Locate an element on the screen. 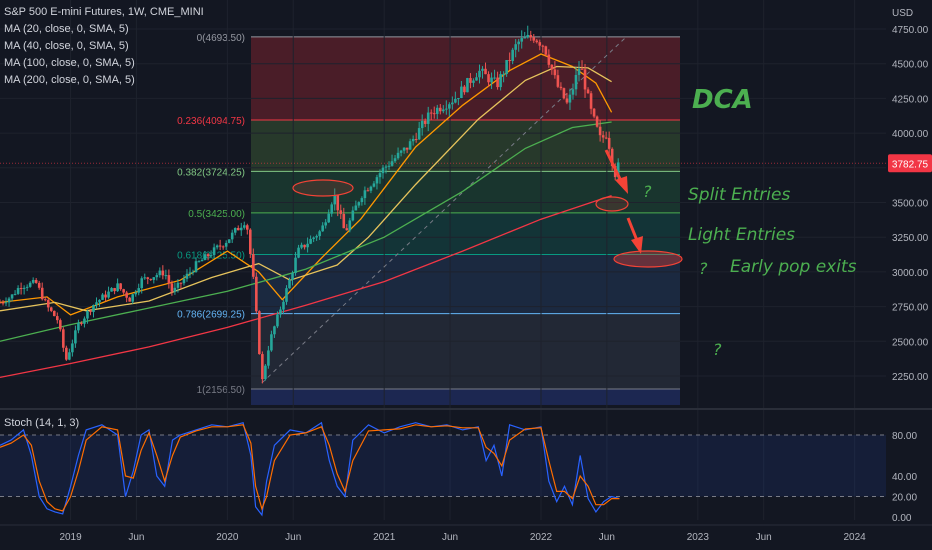 This screenshot has height=550, width=932. stoch-band is located at coordinates (443, 466).